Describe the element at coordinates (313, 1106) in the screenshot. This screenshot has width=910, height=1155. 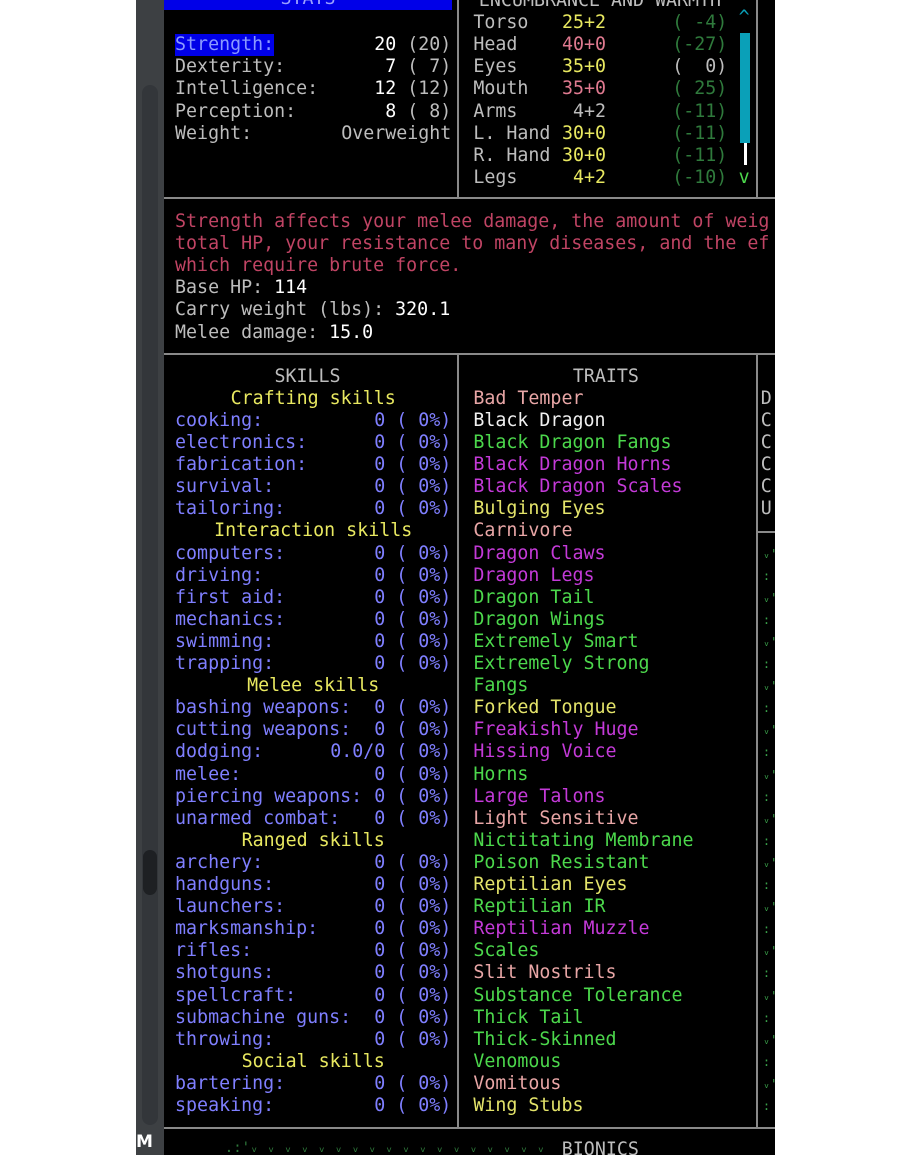
I see `skill-row: speaking: 0 ( 0%)` at that location.